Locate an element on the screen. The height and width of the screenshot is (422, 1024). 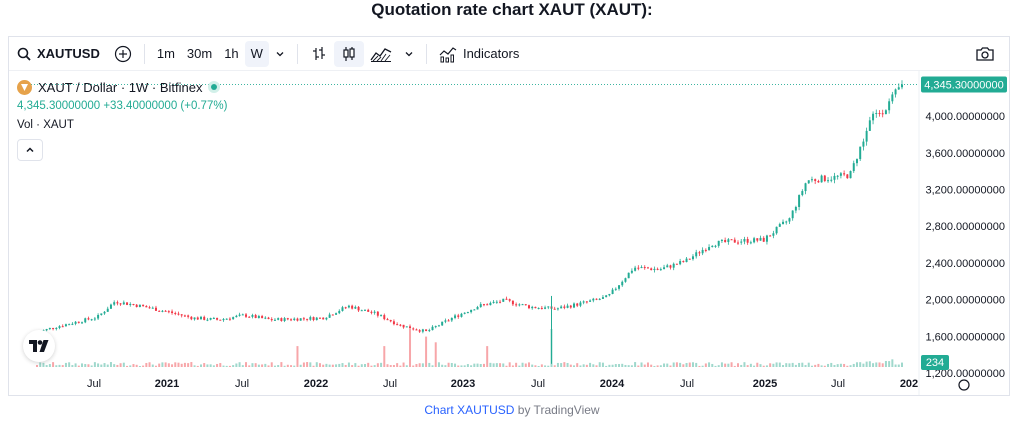
chevron-up-icon is located at coordinates (30, 150).